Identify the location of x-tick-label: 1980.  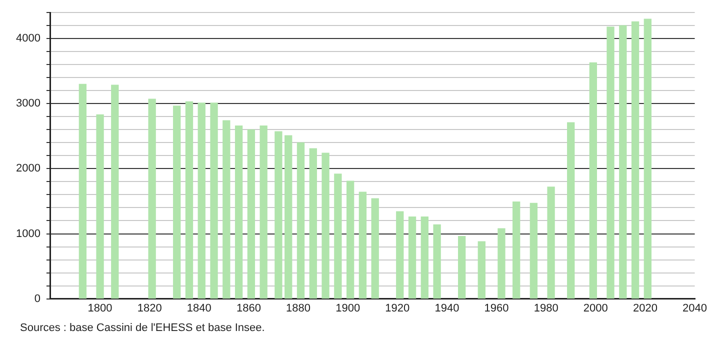
(546, 308).